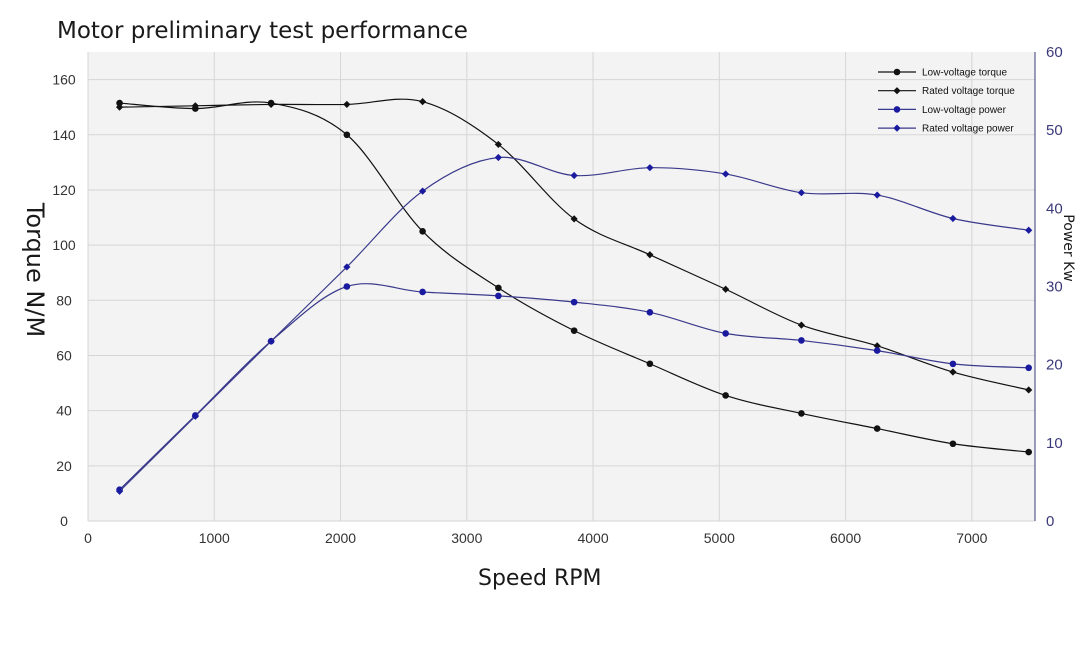 The height and width of the screenshot is (656, 1080). Describe the element at coordinates (845, 538) in the screenshot. I see `x-tick-label: 6000` at that location.